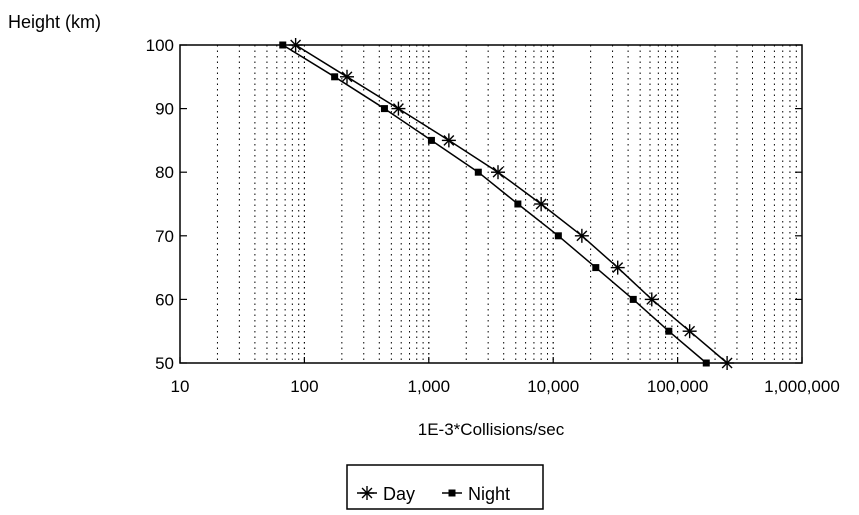 This screenshot has width=859, height=515. I want to click on legend-night-label: Night, so click(489, 494).